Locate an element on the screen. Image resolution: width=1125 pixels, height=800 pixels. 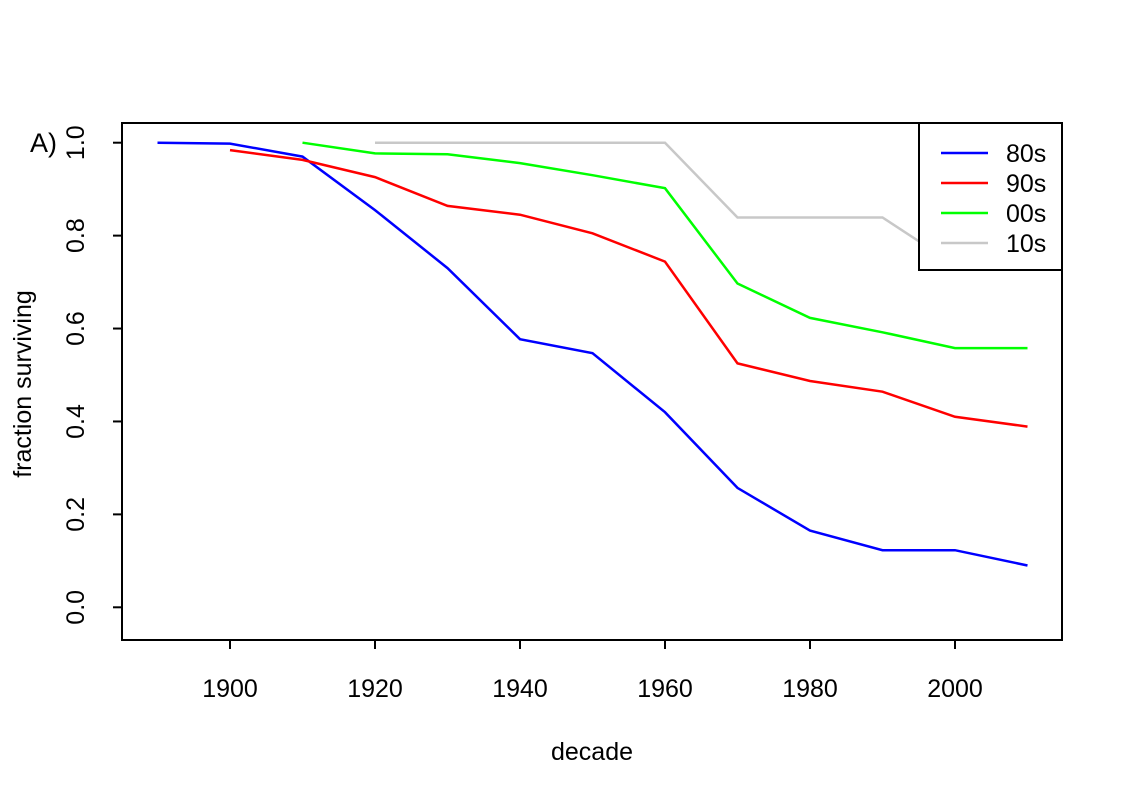
x-axis-title: decade is located at coordinates (592, 752).